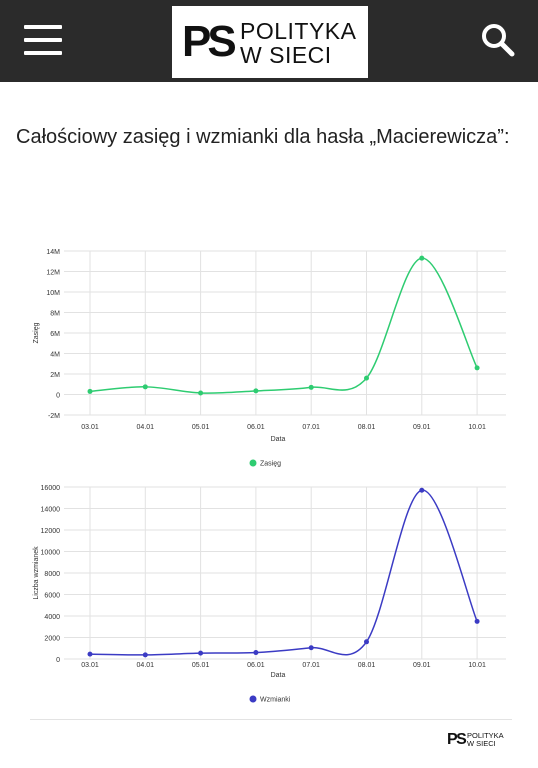 This screenshot has height=768, width=538. What do you see at coordinates (298, 31) in the screenshot?
I see `logo-text-line1: POLITYKA` at bounding box center [298, 31].